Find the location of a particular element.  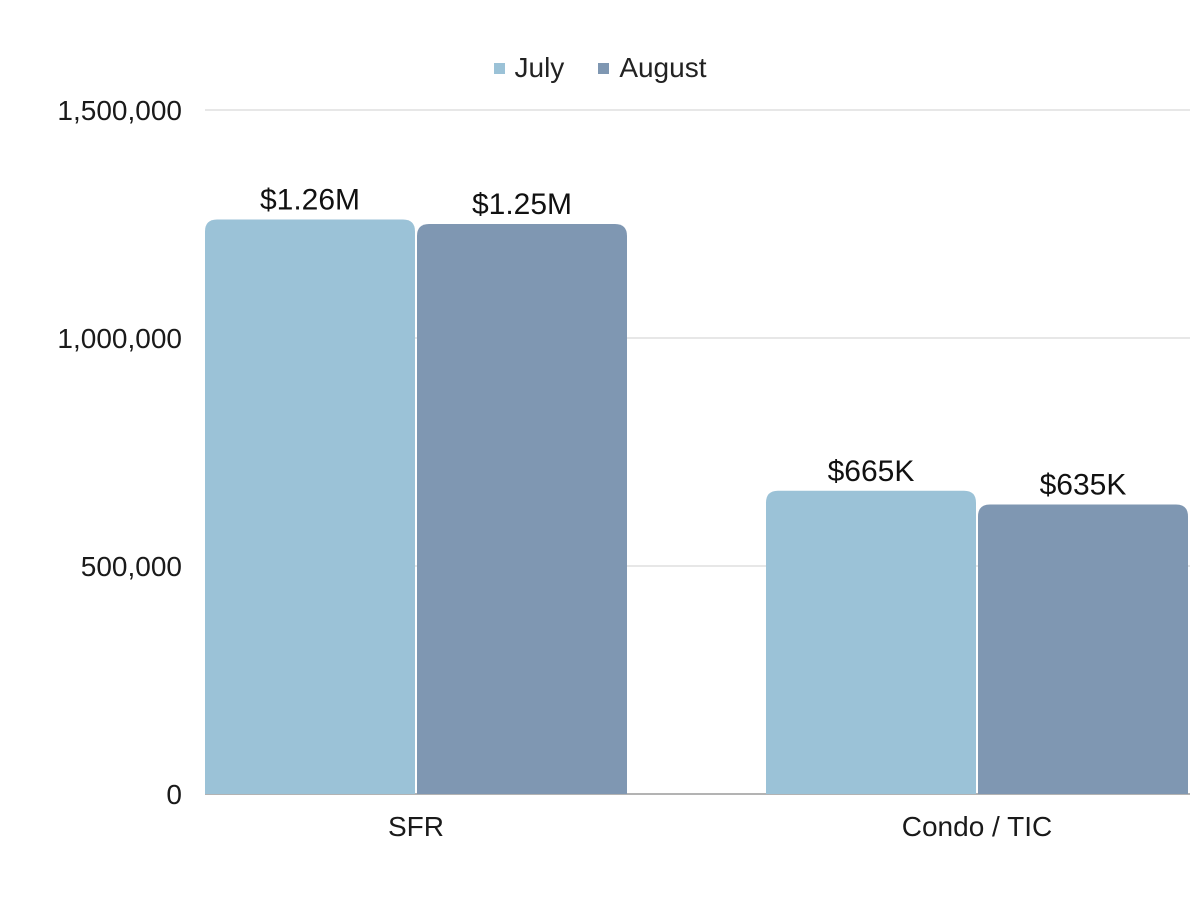

data-label: $1.26M is located at coordinates (310, 199).